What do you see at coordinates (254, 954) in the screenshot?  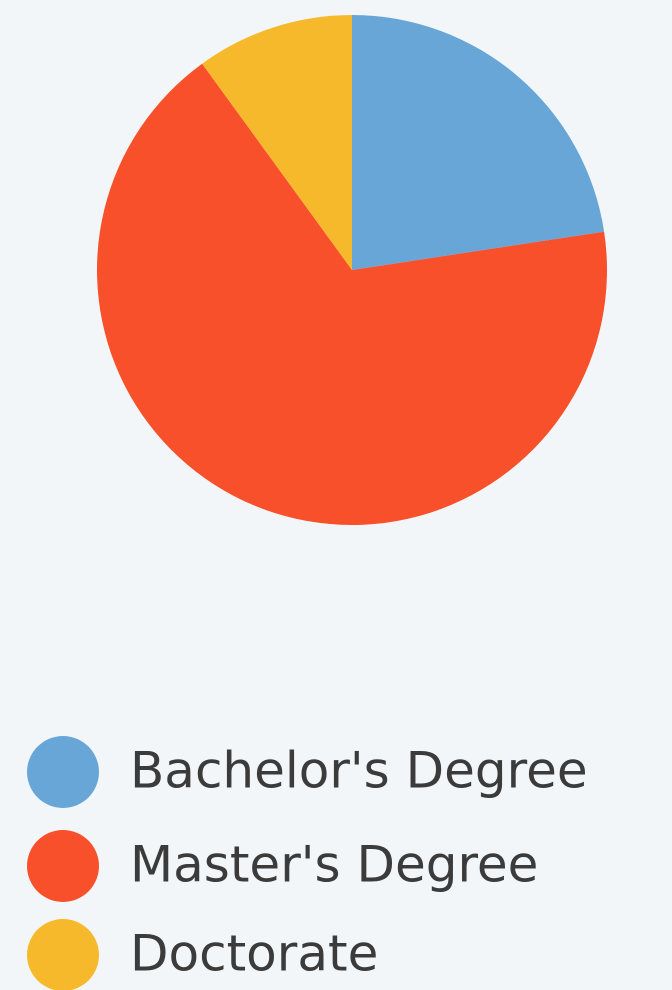 I see `legend-label: Doctorate` at bounding box center [254, 954].